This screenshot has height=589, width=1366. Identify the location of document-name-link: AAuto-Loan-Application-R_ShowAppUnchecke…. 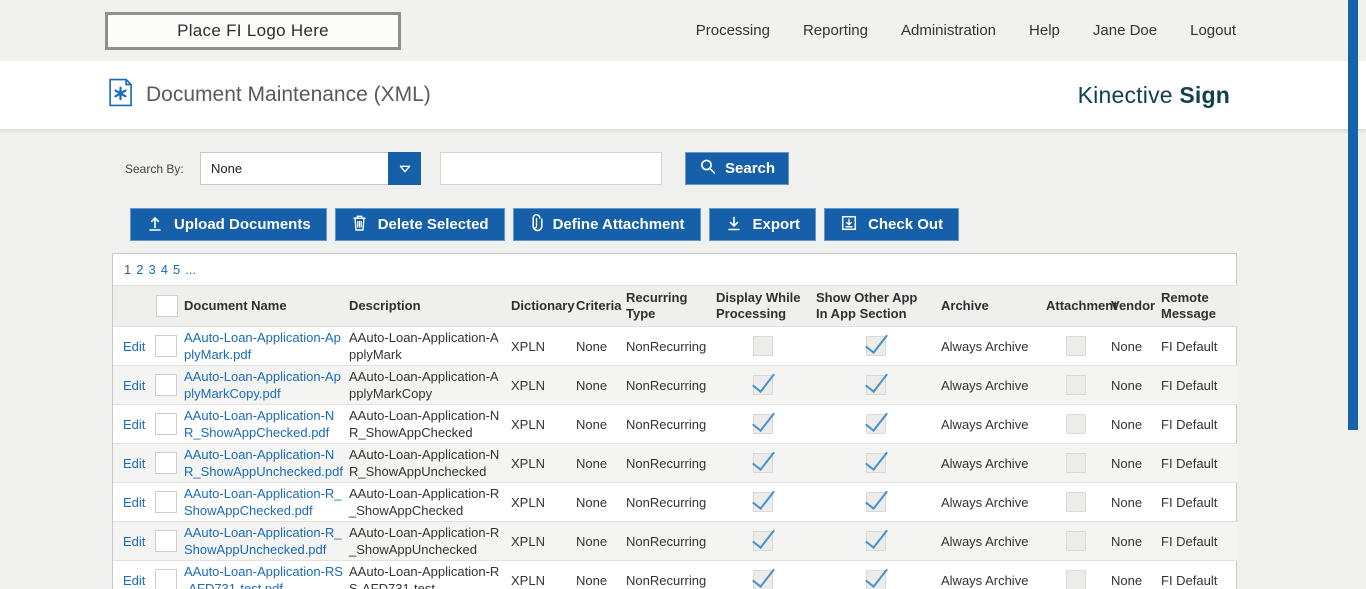
(263, 541).